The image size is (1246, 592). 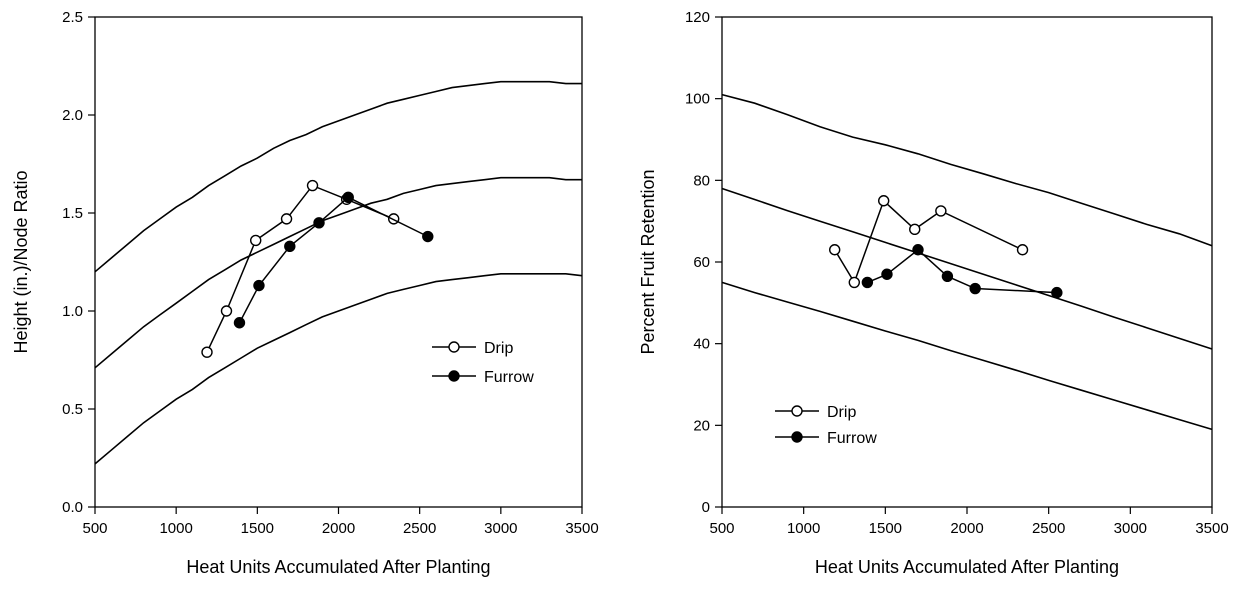 I want to click on p0-x-axis-title: Heat Units Accumulated After Planting, so click(x=338, y=567).